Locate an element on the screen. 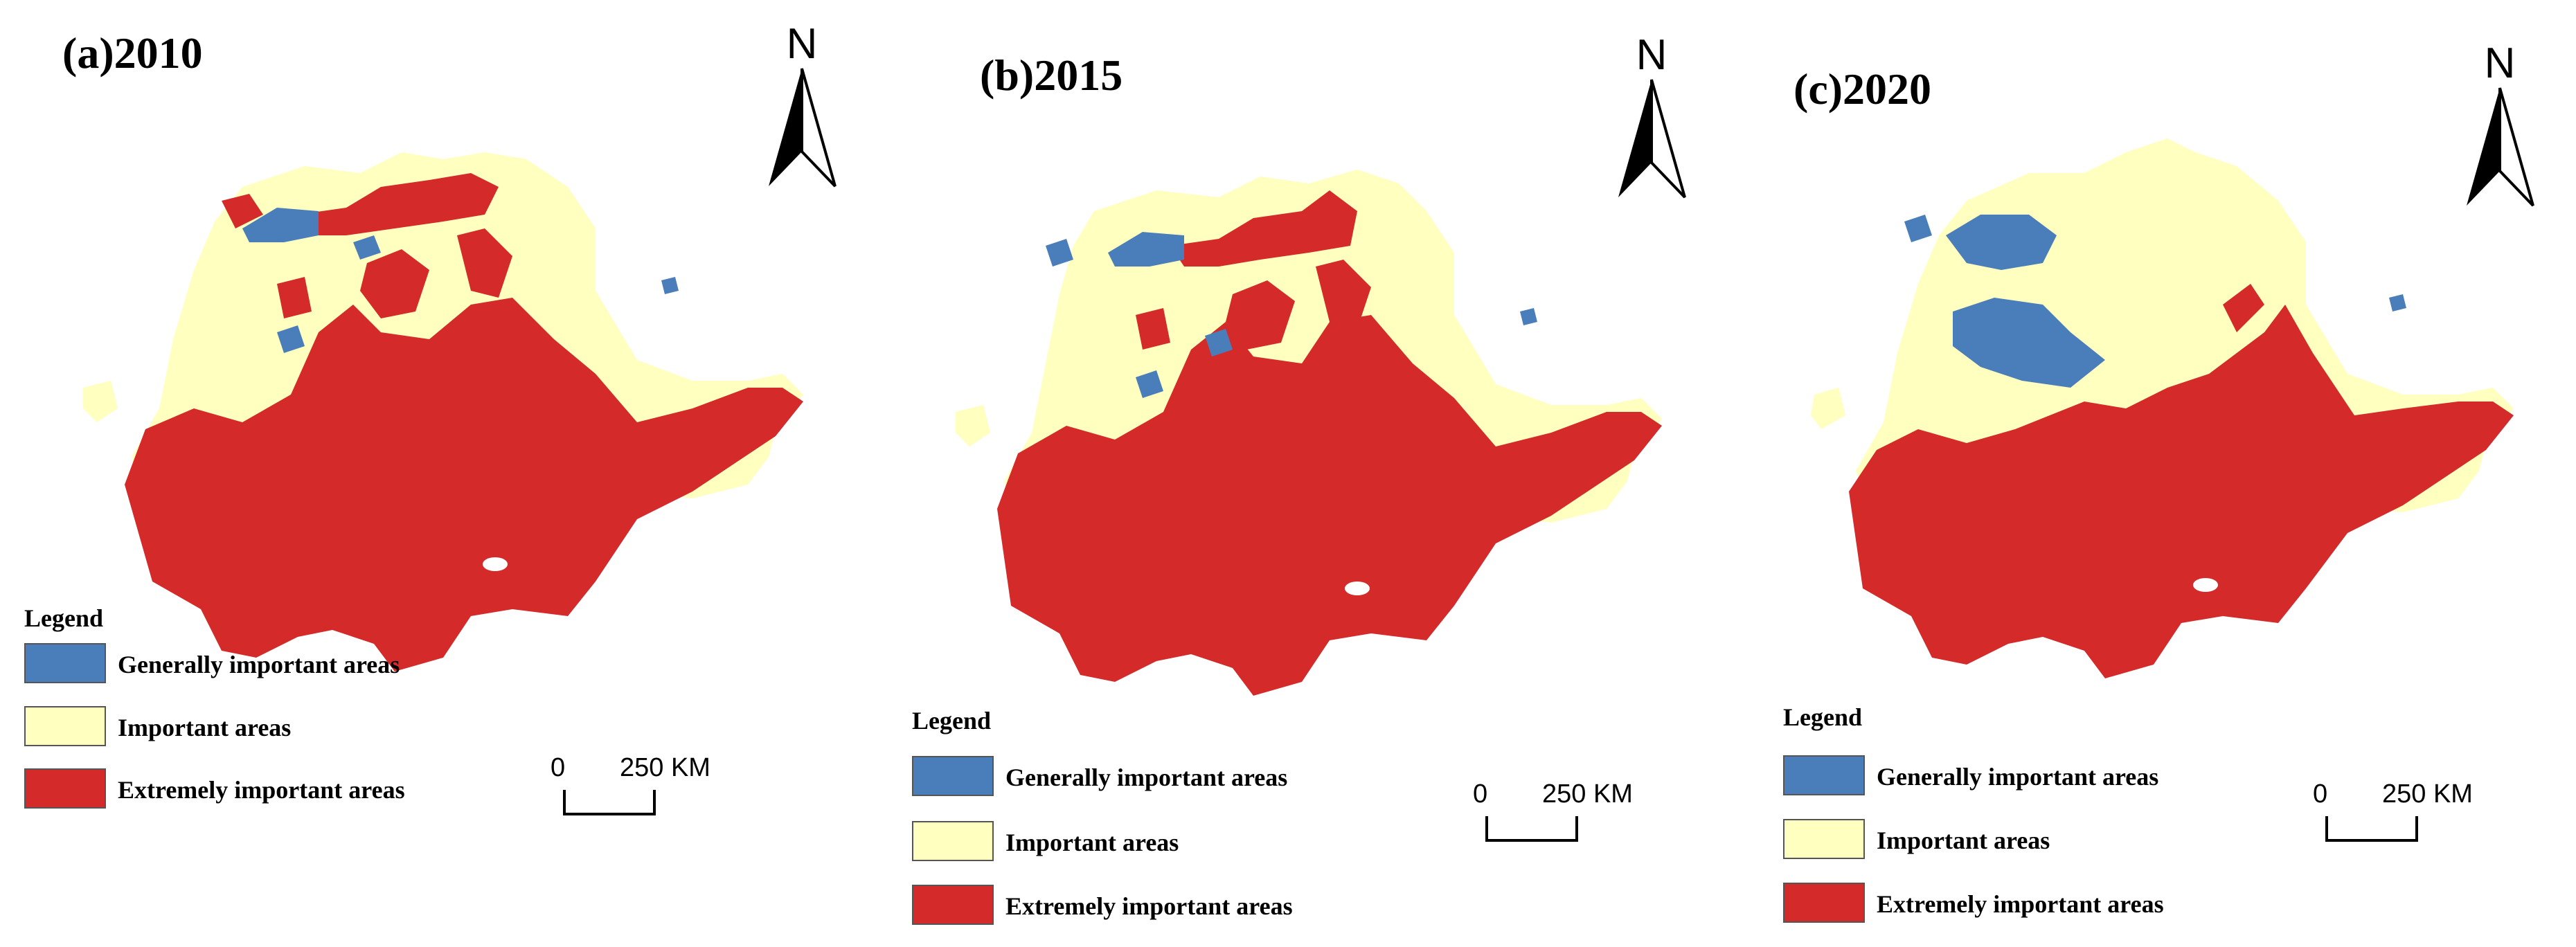 This screenshot has height=947, width=2576. panel-title: (c)2020 is located at coordinates (1863, 89).